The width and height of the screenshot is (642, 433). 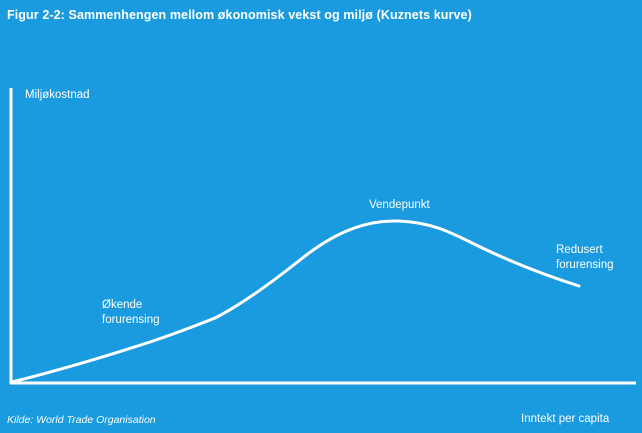 I want to click on y-axis-label: Miljøkostnad, so click(x=57, y=95).